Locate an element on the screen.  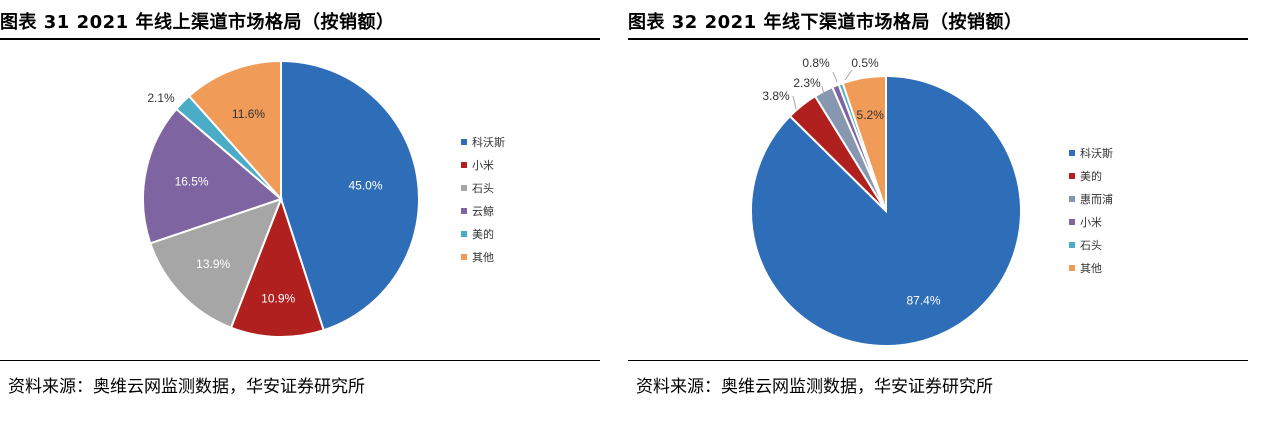
left-data-label-6: 11.6% is located at coordinates (248, 114).